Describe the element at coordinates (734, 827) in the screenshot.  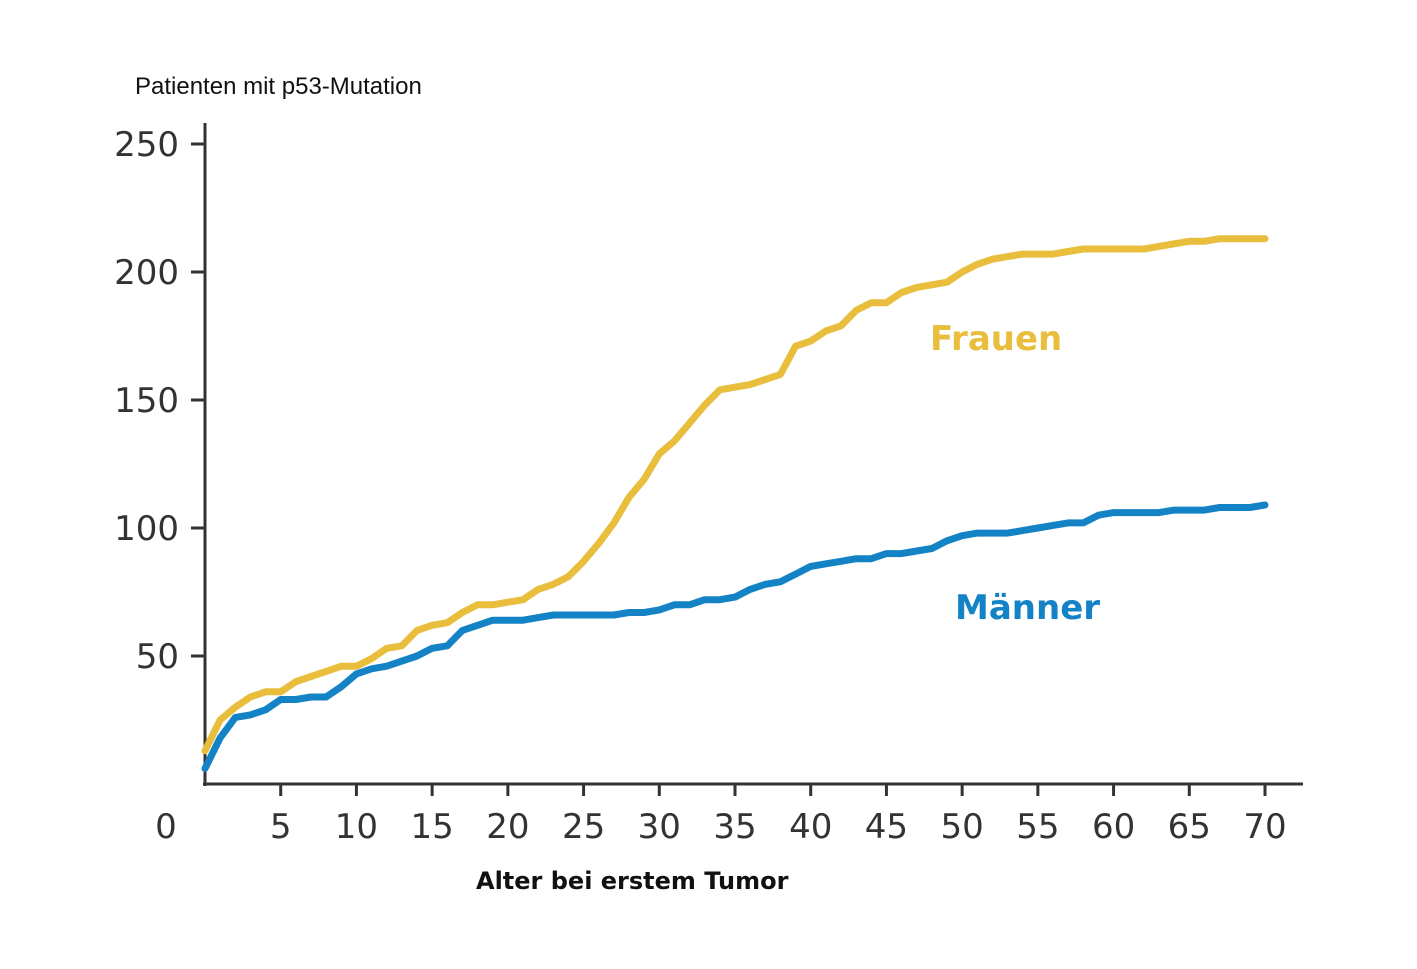
I see `x-tick-label: 35` at that location.